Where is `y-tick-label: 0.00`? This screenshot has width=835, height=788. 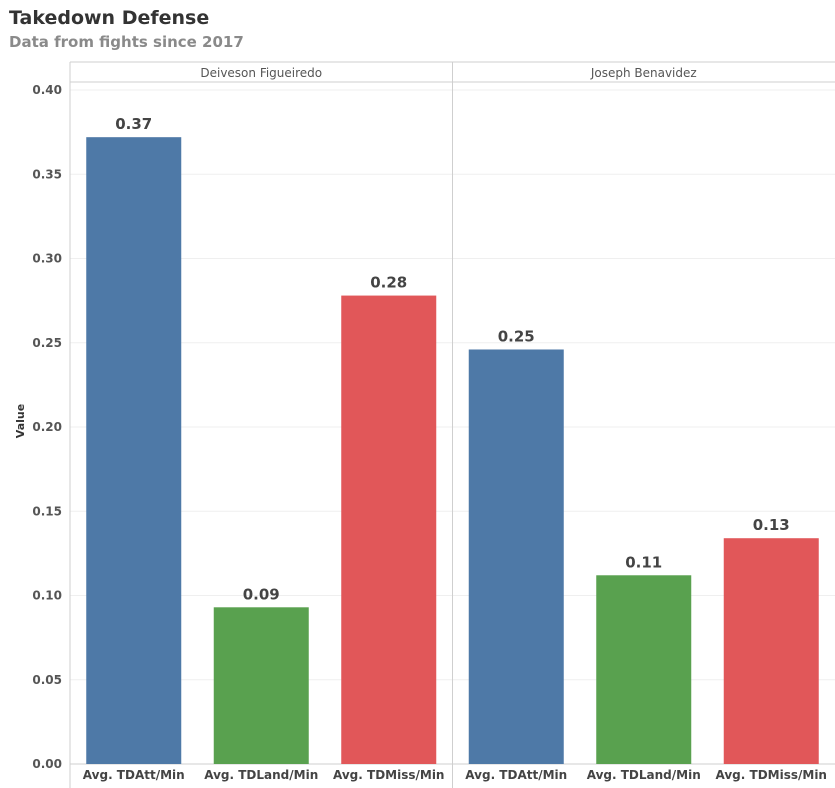
y-tick-label: 0.00 is located at coordinates (47, 764).